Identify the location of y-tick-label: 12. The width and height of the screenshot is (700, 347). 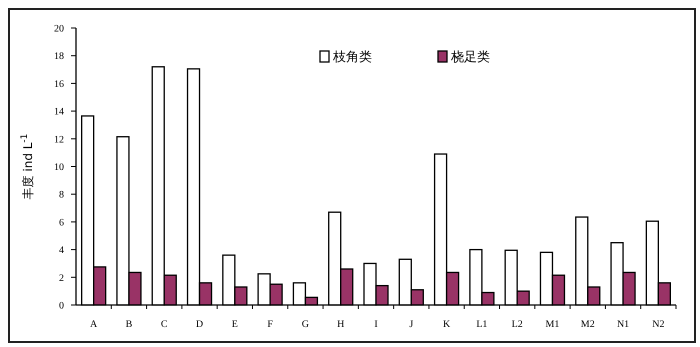
(59, 140).